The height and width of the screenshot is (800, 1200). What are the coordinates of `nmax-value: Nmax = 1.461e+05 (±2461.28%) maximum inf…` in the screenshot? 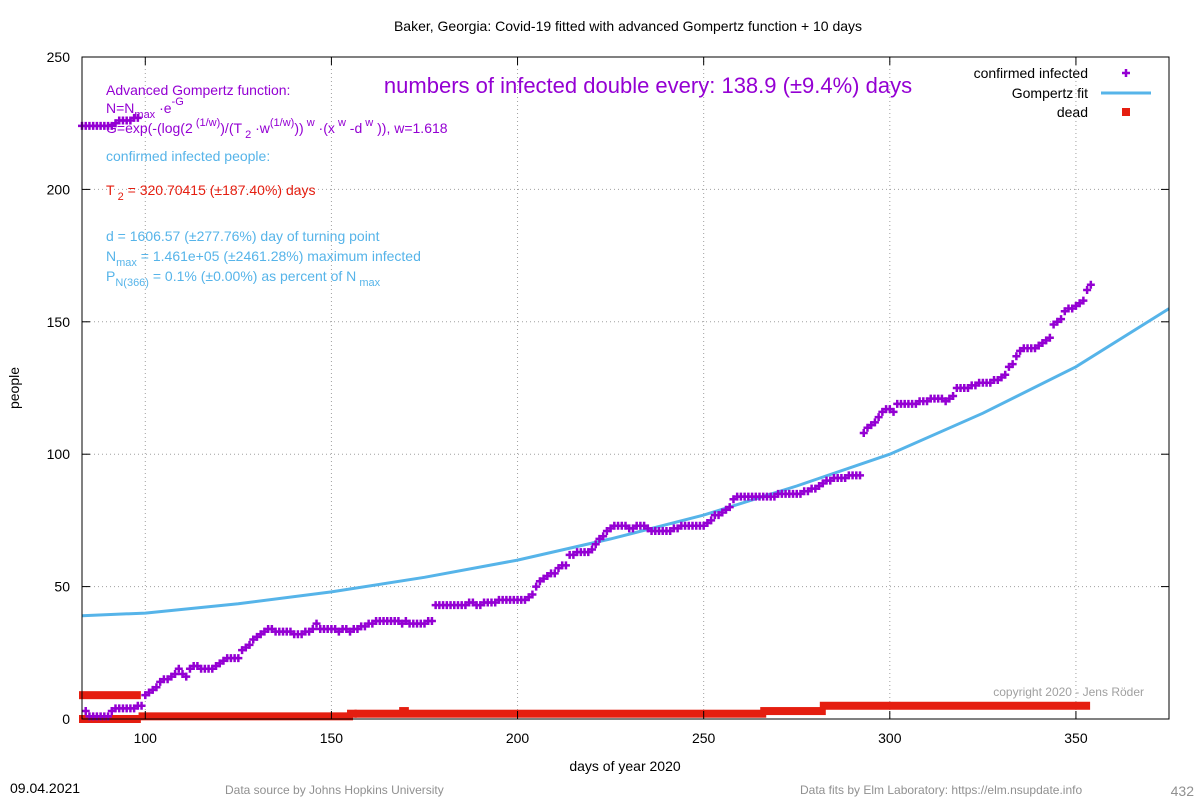 It's located at (263, 258).